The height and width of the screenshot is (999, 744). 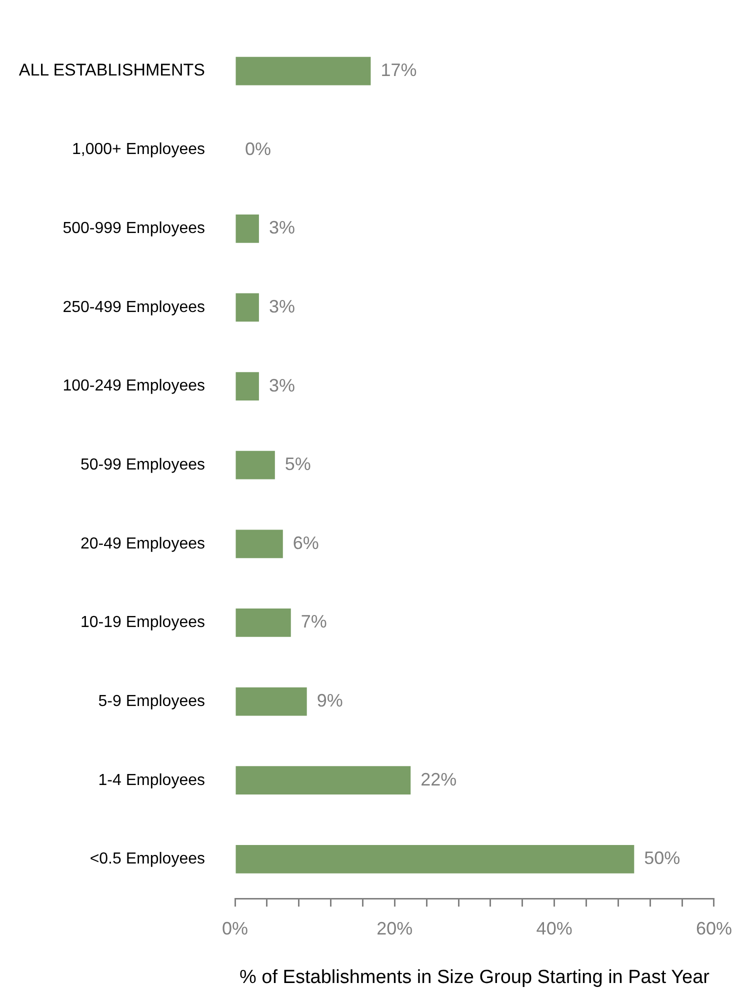 What do you see at coordinates (142, 623) in the screenshot?
I see `y-tick-label: 10-19 Employees` at bounding box center [142, 623].